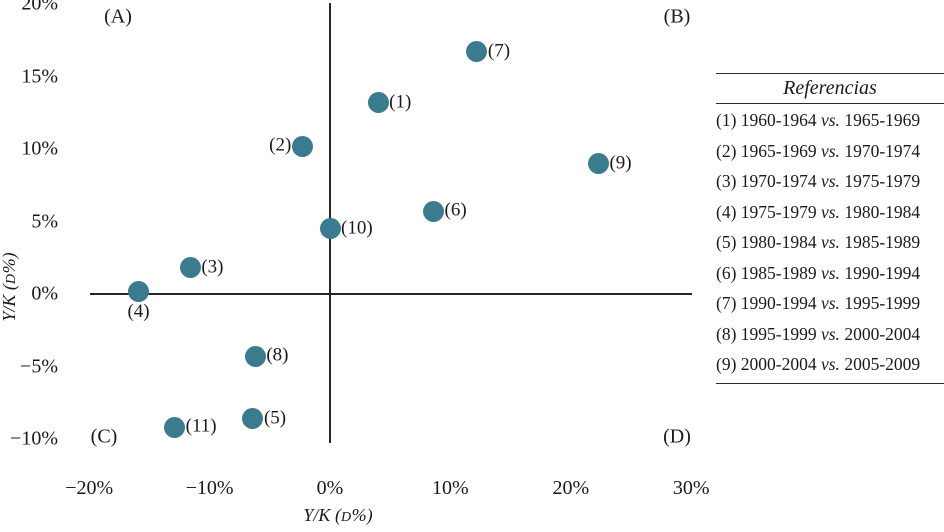 The width and height of the screenshot is (944, 532). Describe the element at coordinates (818, 211) in the screenshot. I see `reference-row: (4) 1975-1979 vs. 1980-1984` at that location.